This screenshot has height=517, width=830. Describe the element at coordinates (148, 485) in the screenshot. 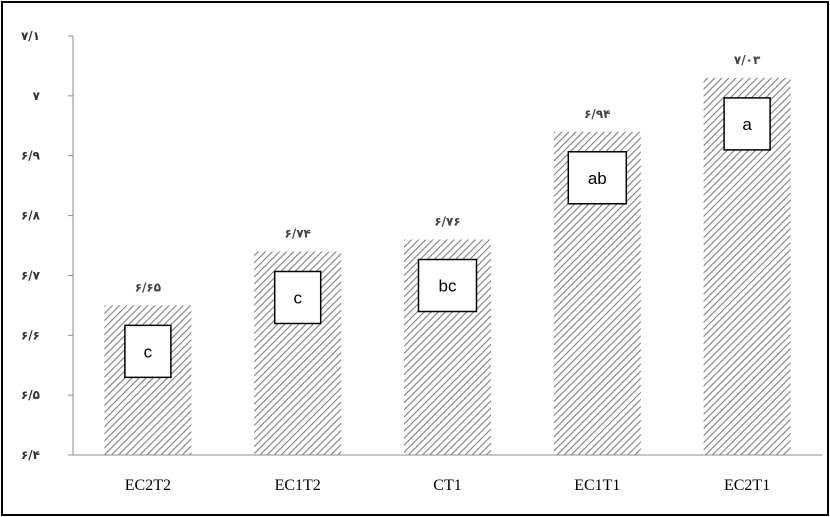

I see `x-category-label: EC2T2` at that location.